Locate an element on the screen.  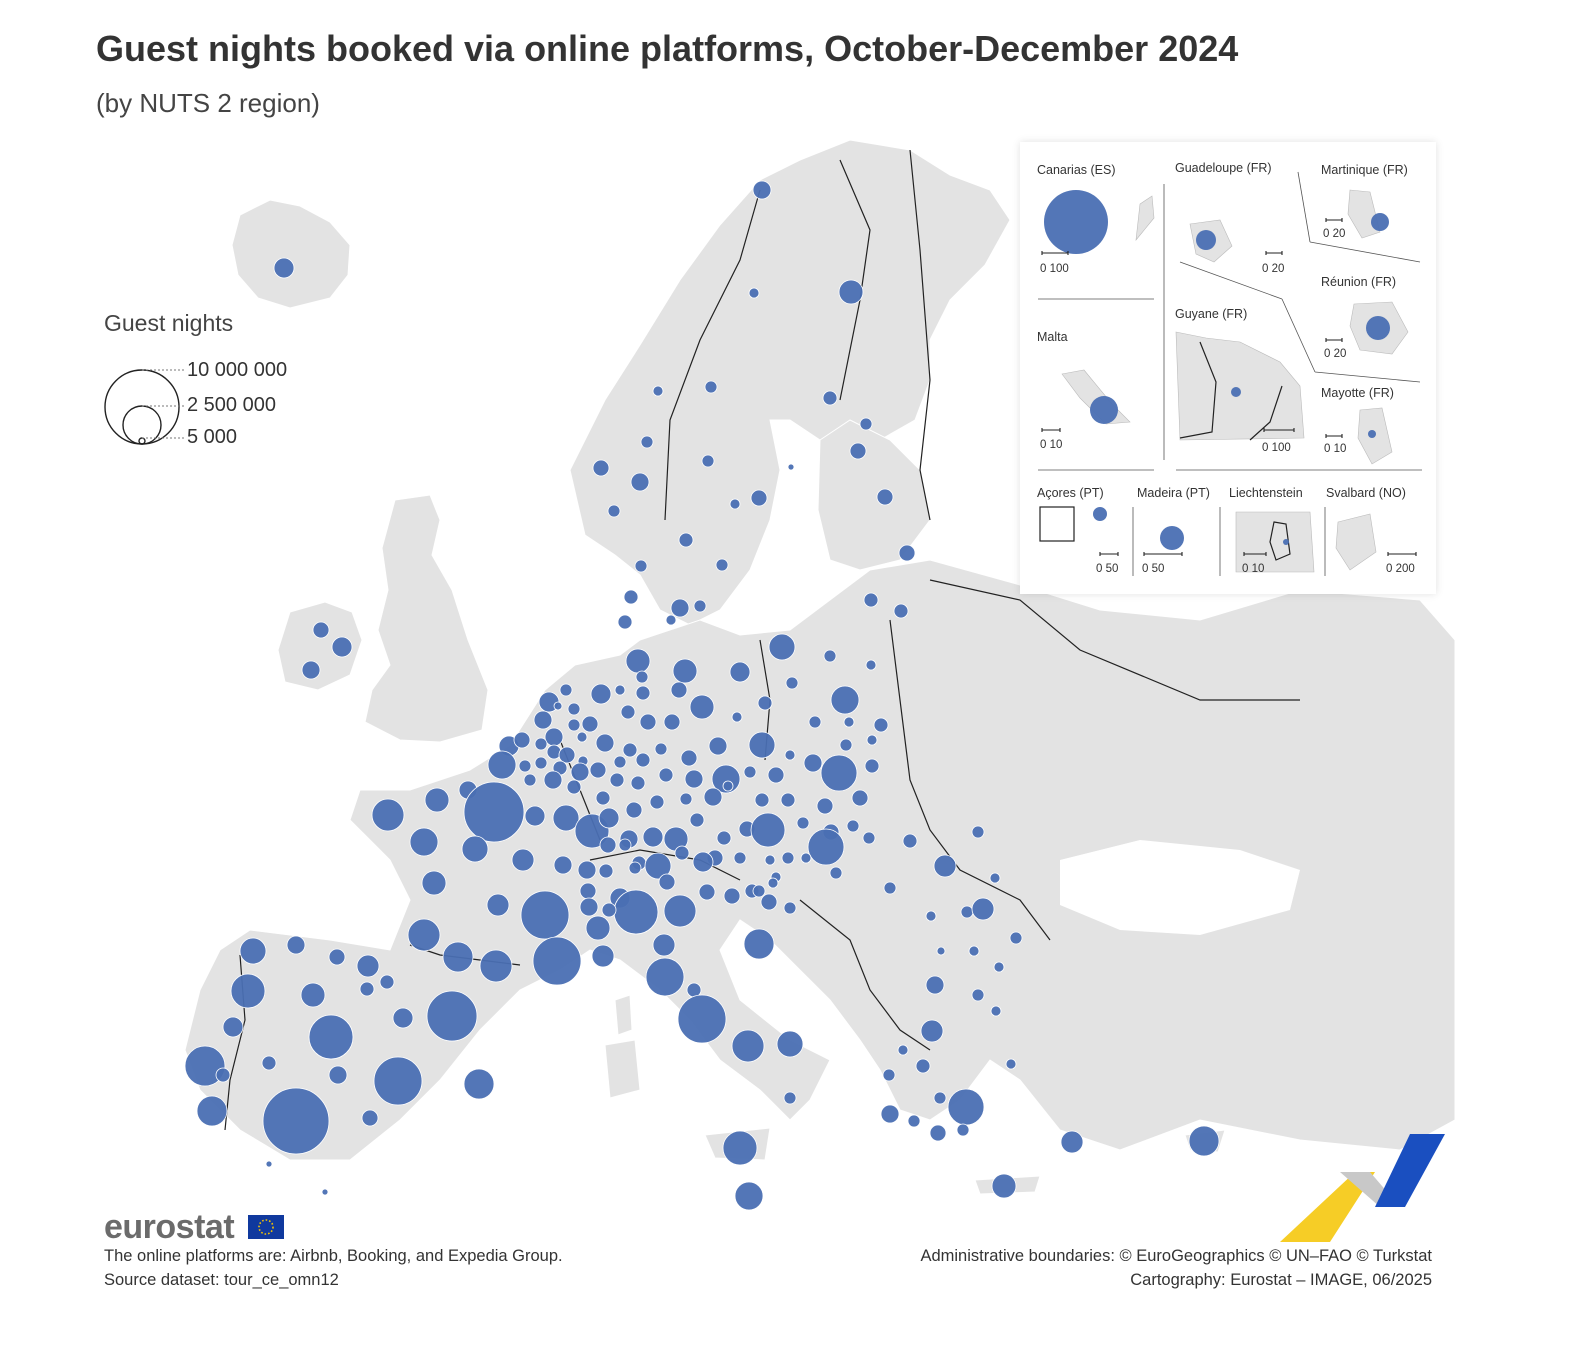
border-ua is located at coordinates (1114, 640).